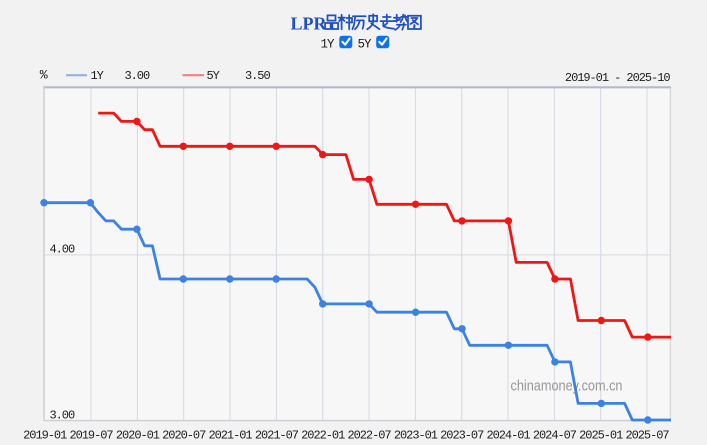  What do you see at coordinates (555, 436) in the screenshot?
I see `svg-text: 2024-07` at bounding box center [555, 436].